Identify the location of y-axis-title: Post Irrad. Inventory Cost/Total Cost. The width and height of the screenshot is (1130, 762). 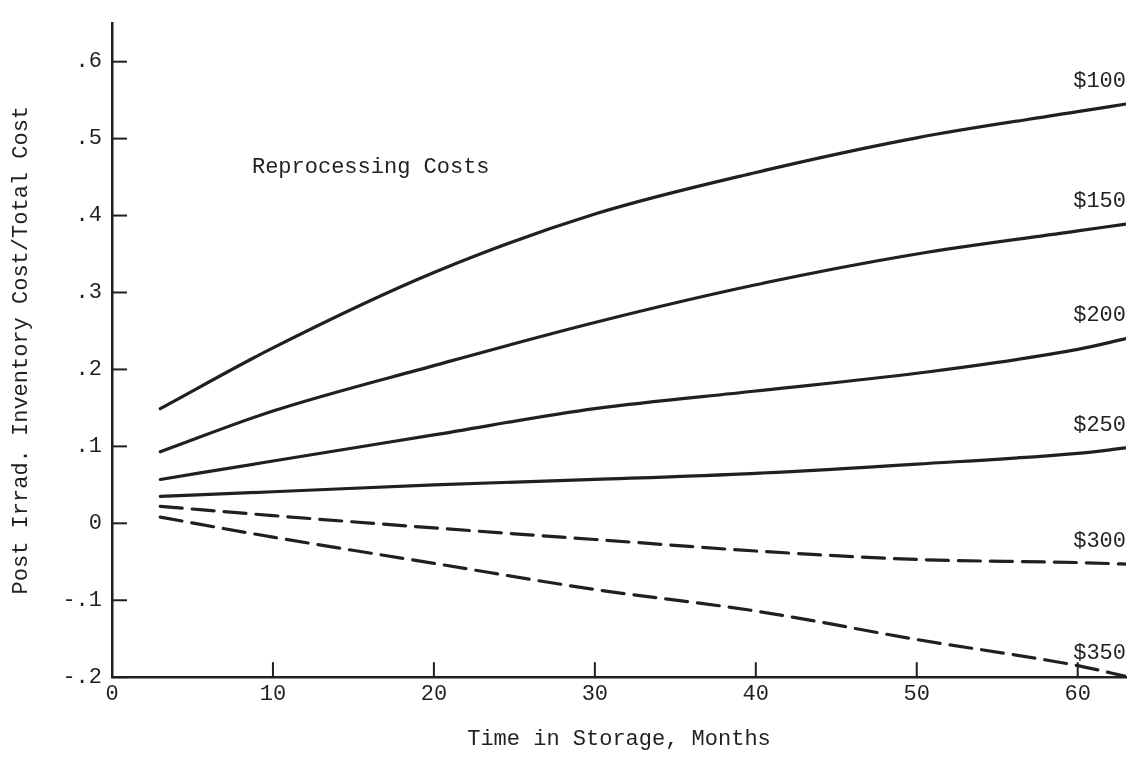
(22, 350).